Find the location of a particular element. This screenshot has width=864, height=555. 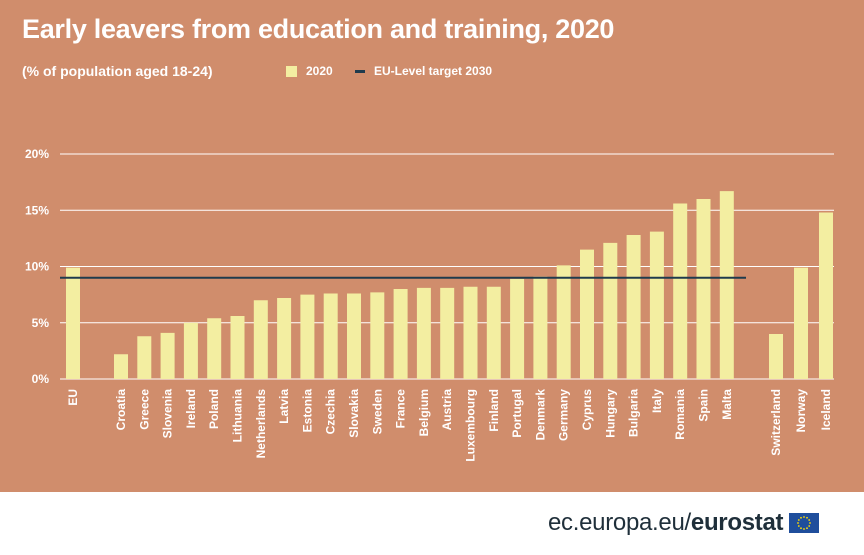

x-tick-label: Luxembourg is located at coordinates (471, 425).